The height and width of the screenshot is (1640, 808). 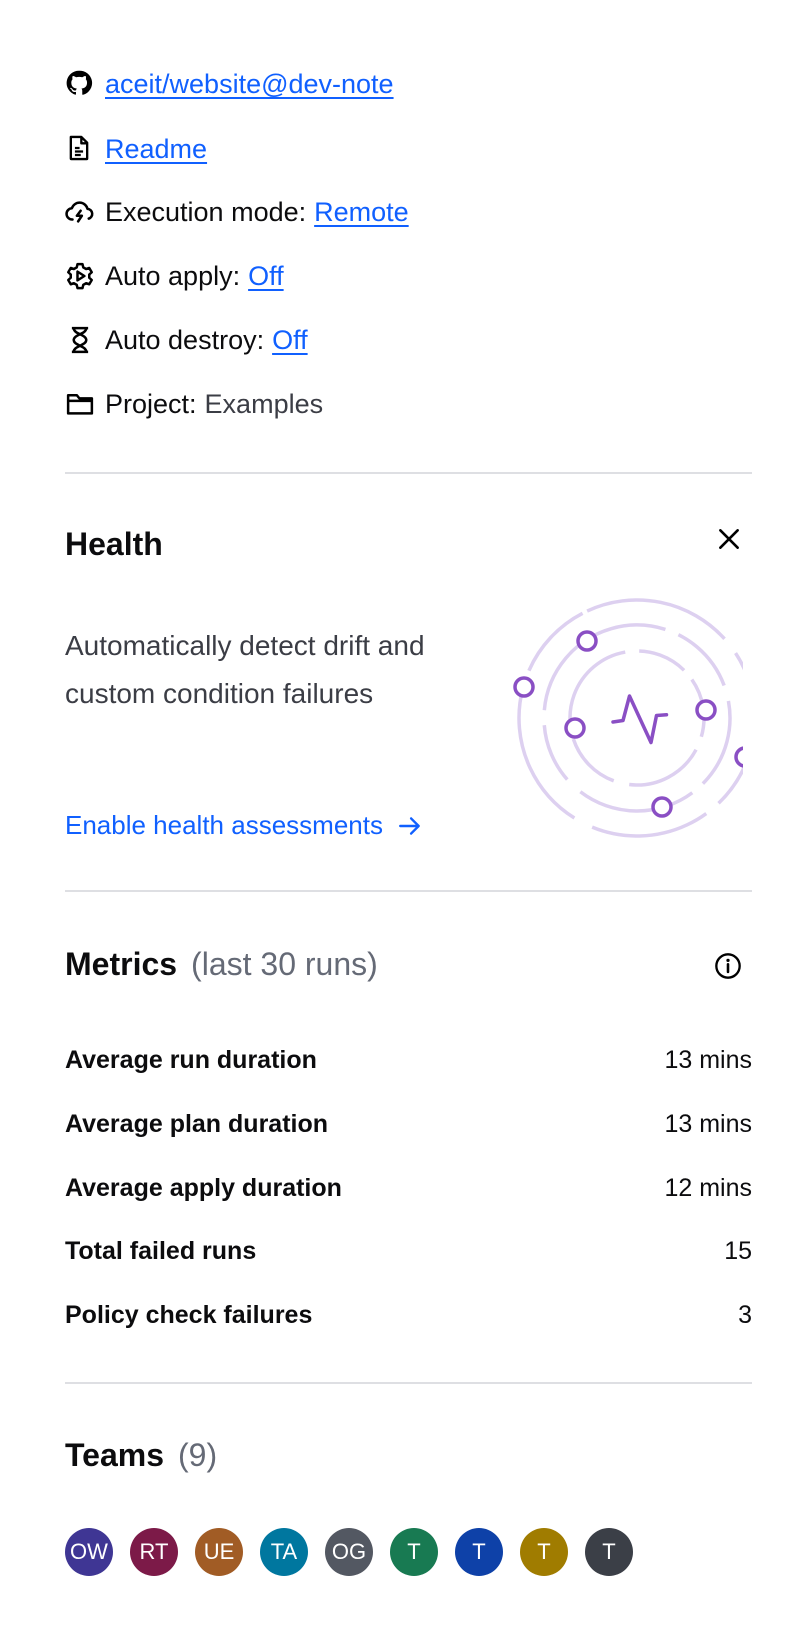 What do you see at coordinates (408, 1060) in the screenshot?
I see `metric-row: Average run duration 13 mins` at bounding box center [408, 1060].